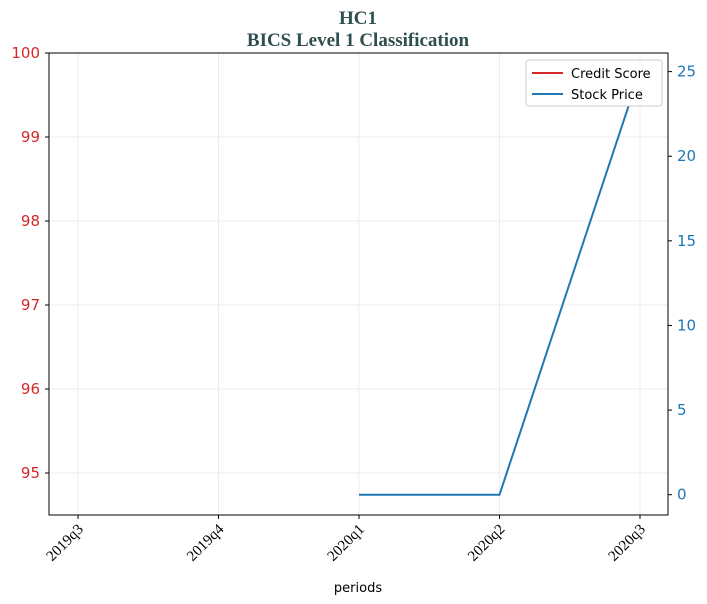 The height and width of the screenshot is (604, 707). Describe the element at coordinates (486, 543) in the screenshot. I see `x-tick-label-2020q2: 2020q2` at that location.